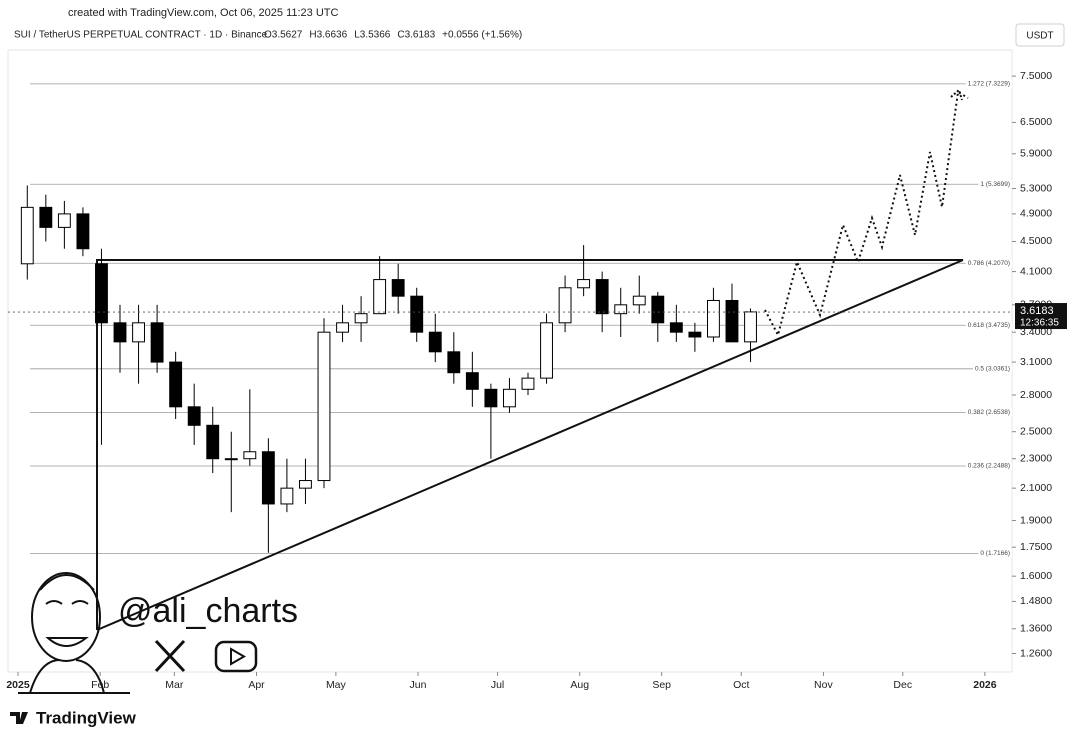 Image resolution: width=1080 pixels, height=743 pixels. Describe the element at coordinates (497, 685) in the screenshot. I see `x-tick-label: Jul` at that location.